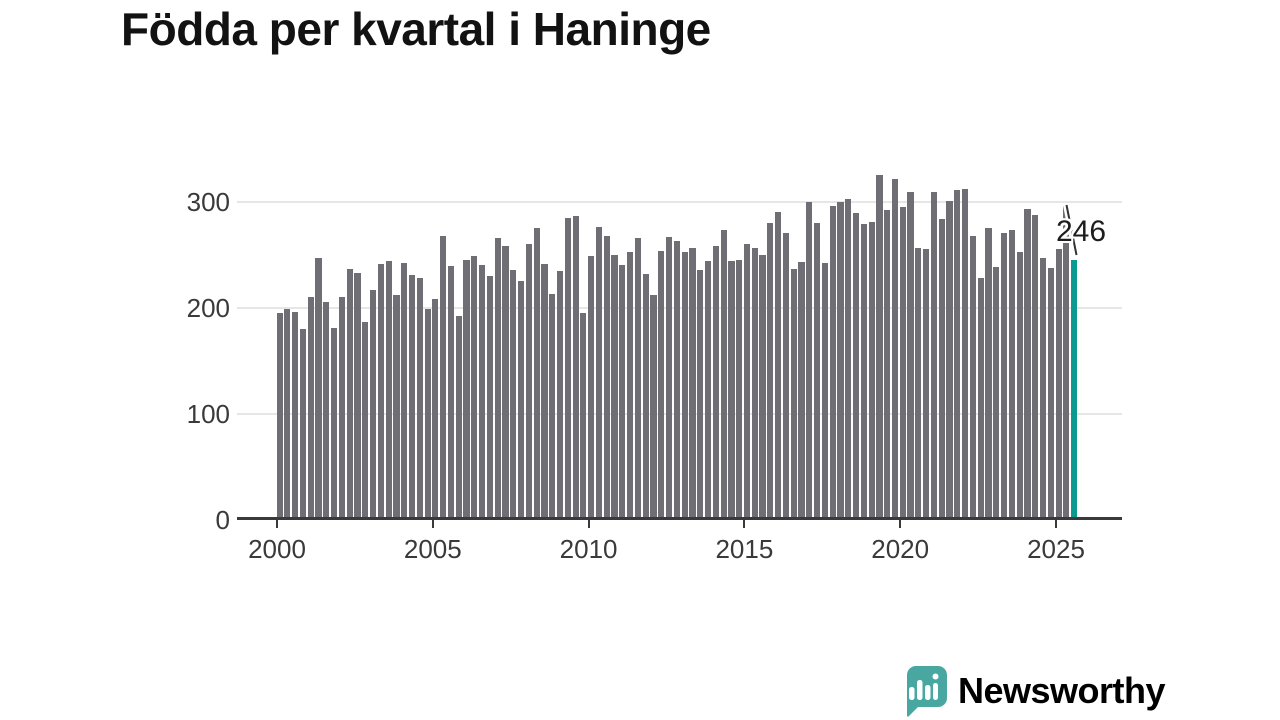  I want to click on chart-title: Födda per kvartal i Haninge, so click(416, 29).